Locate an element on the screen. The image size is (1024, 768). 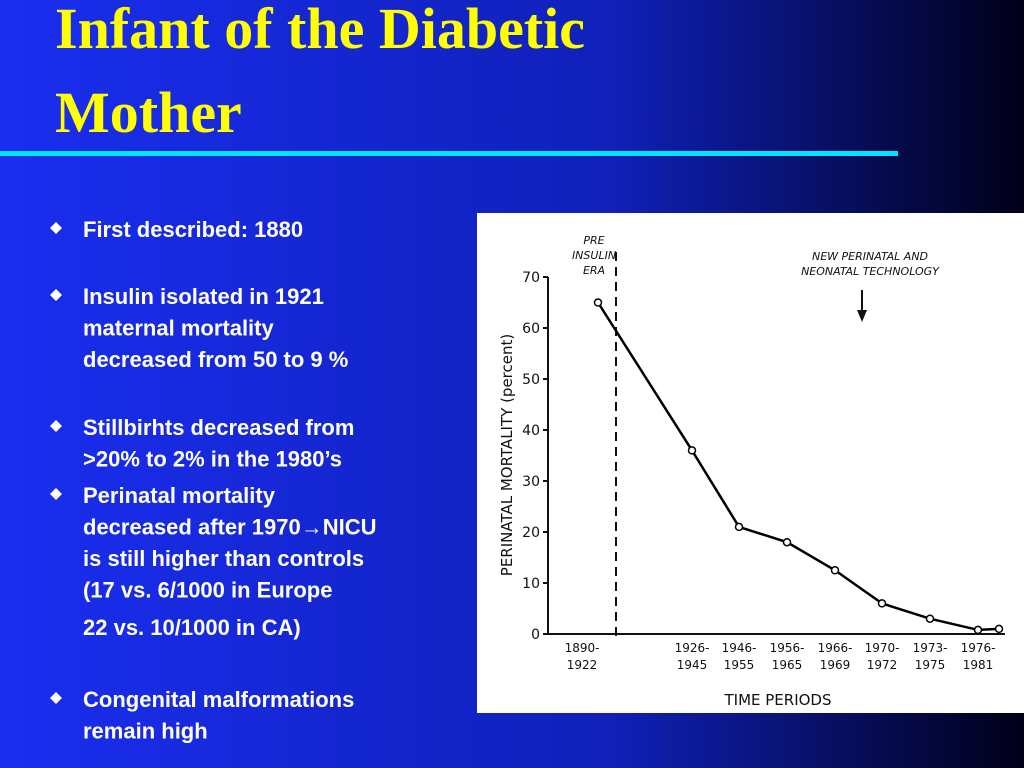
bullet-text: decreased from 50 to 9 % is located at coordinates (215, 359).